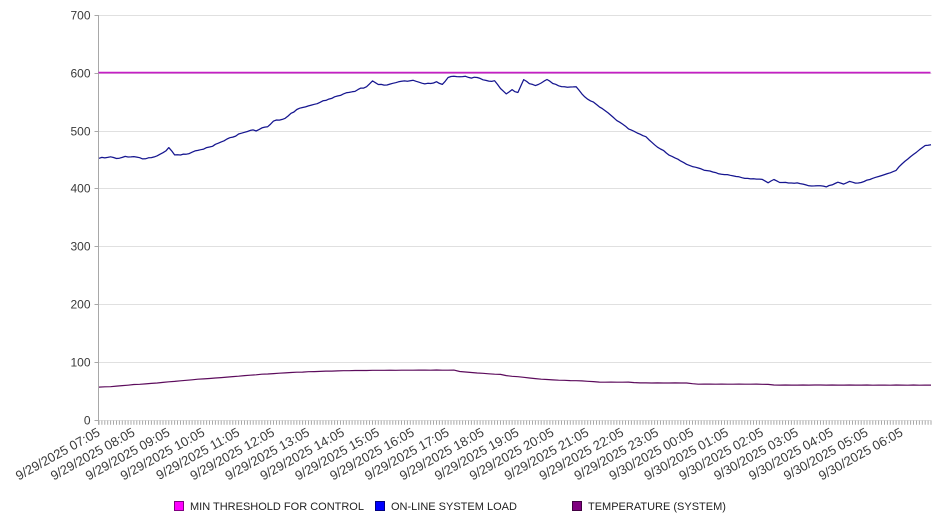  I want to click on svg-text: 400, so click(80, 189).